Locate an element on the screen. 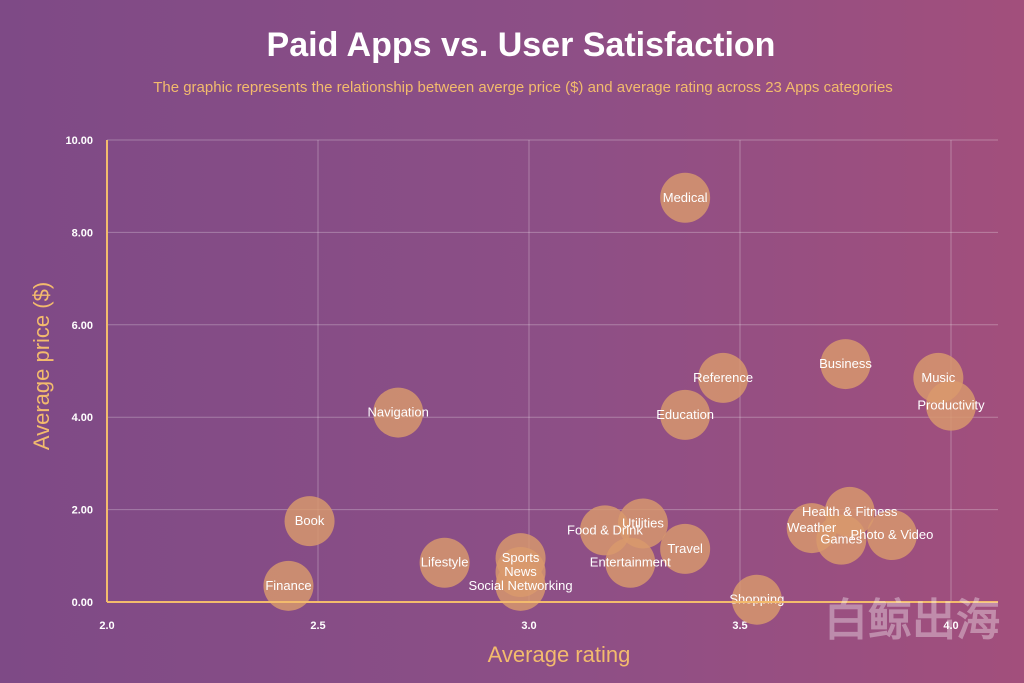  x-tick-label: 3.0 is located at coordinates (528, 626).